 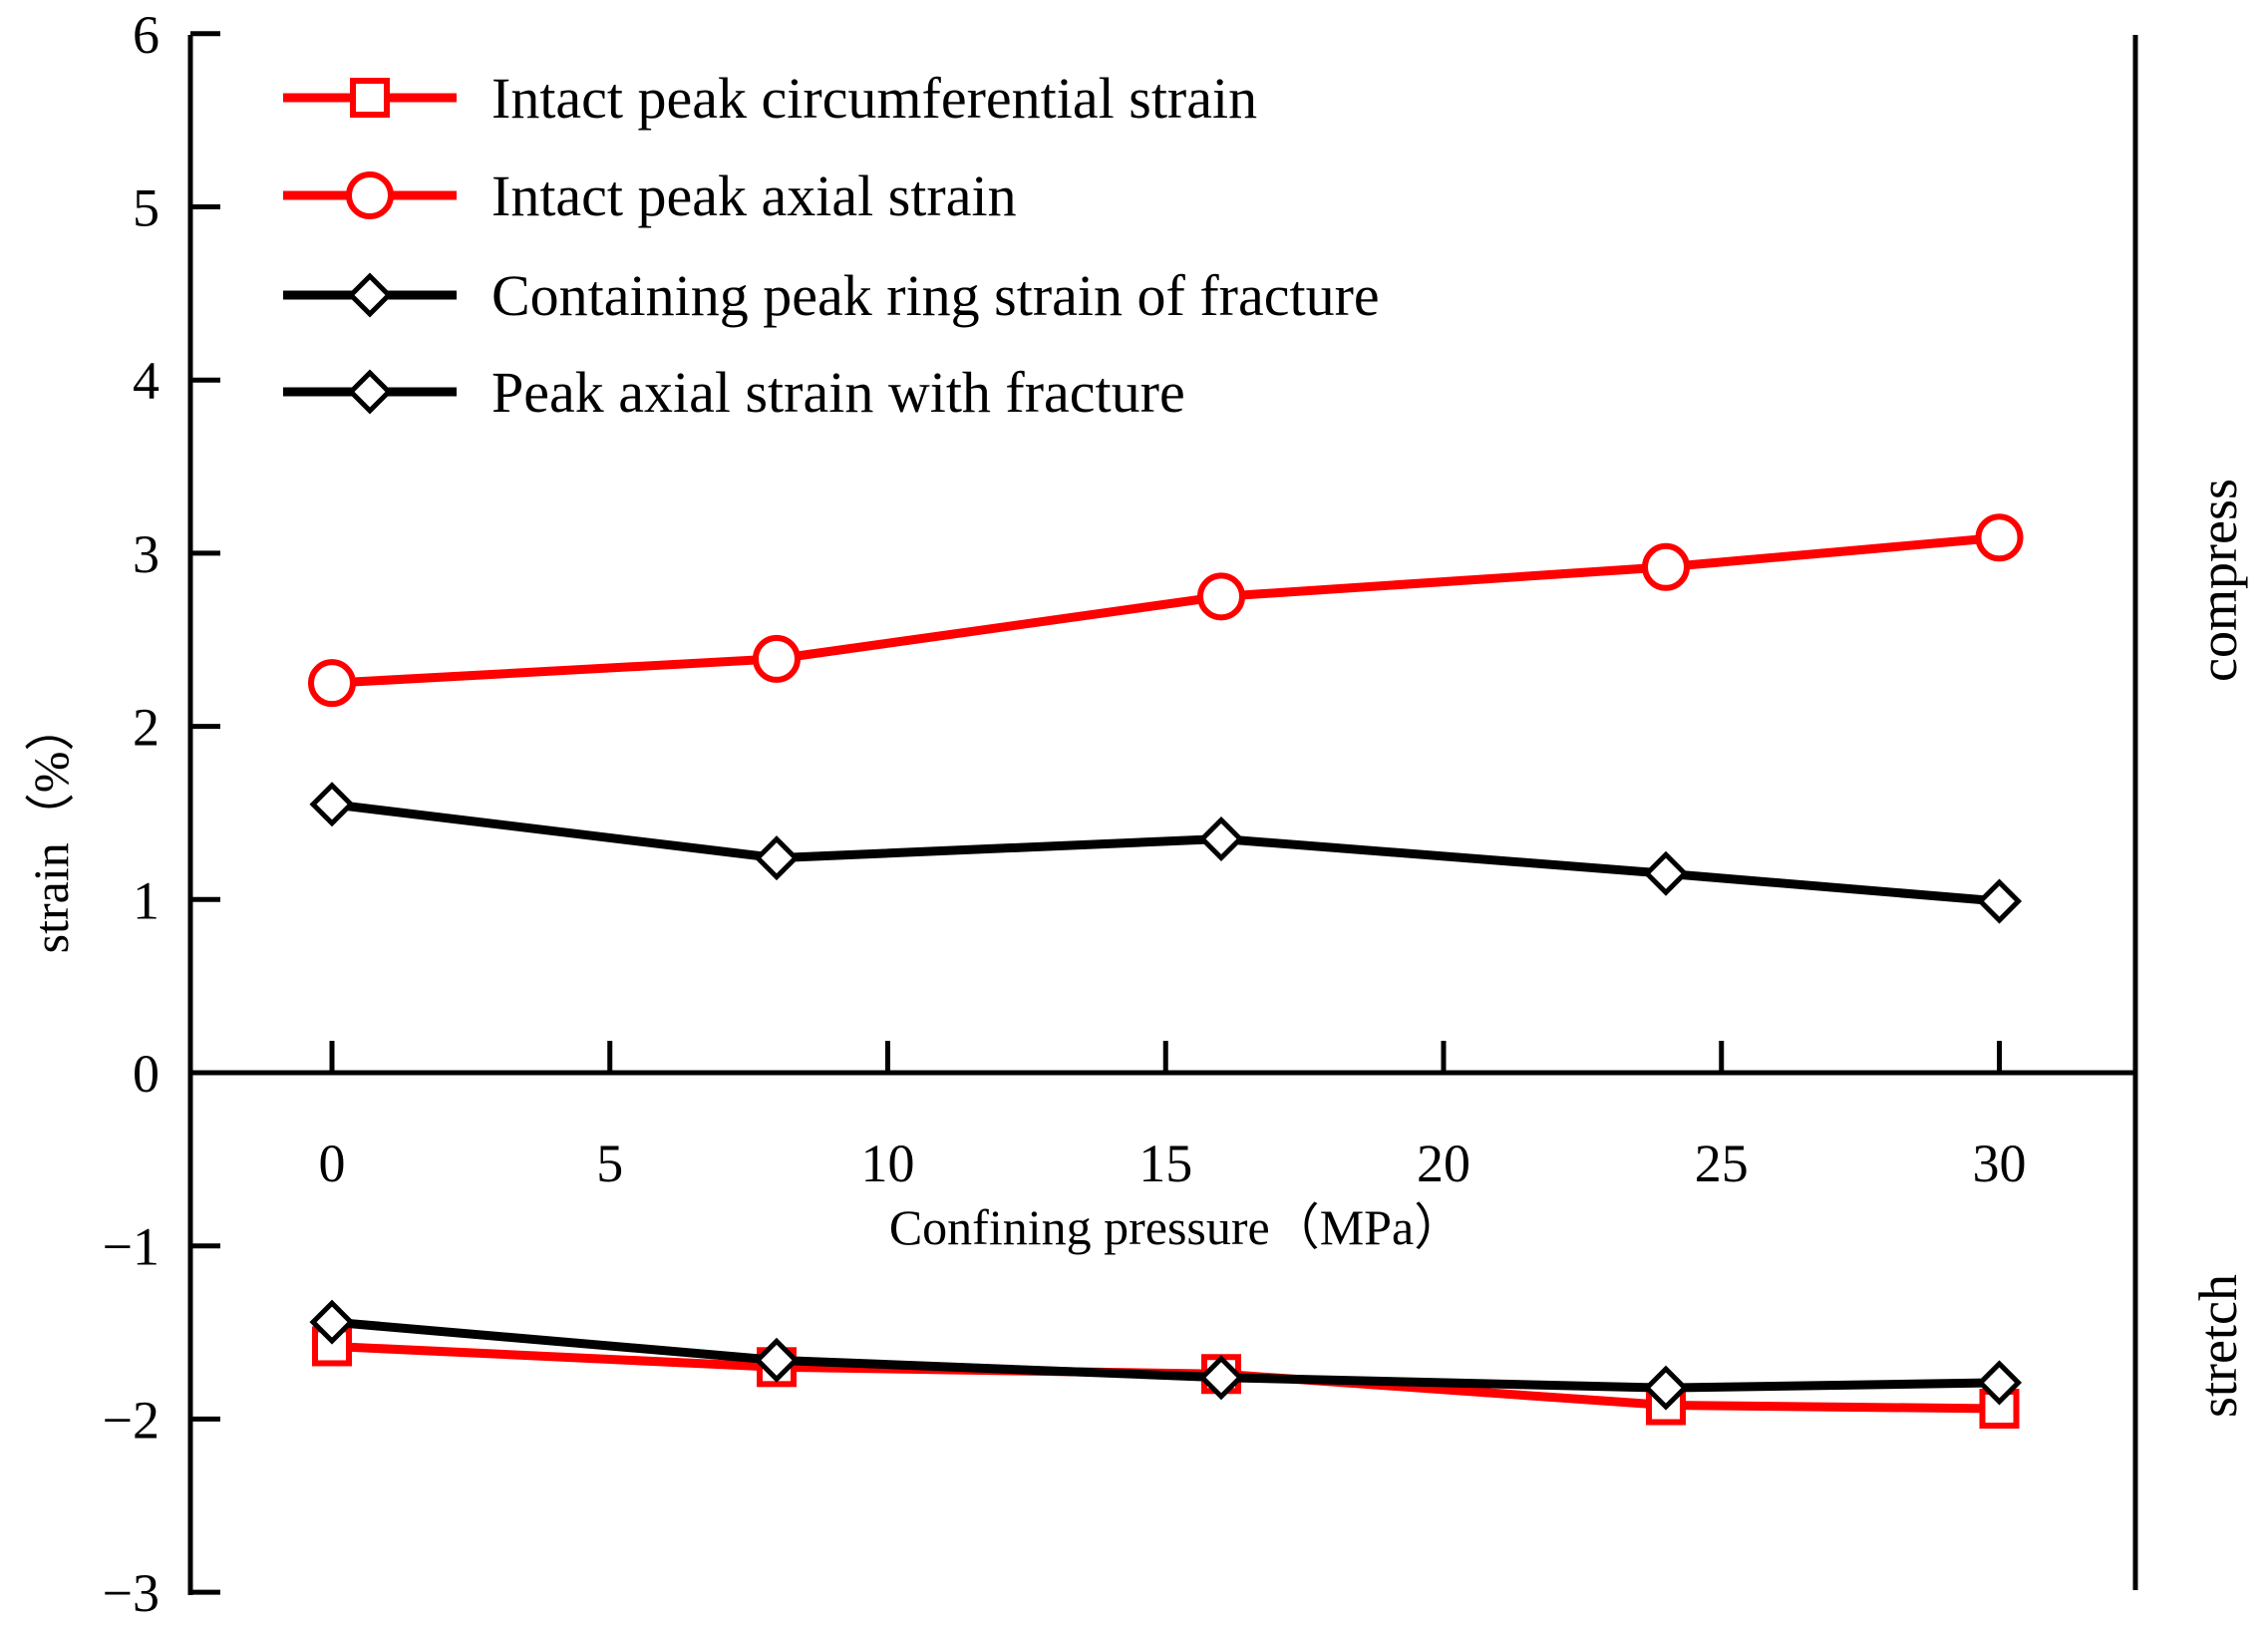 What do you see at coordinates (874, 99) in the screenshot?
I see `legend-label: Intact peak circumferential strain` at bounding box center [874, 99].